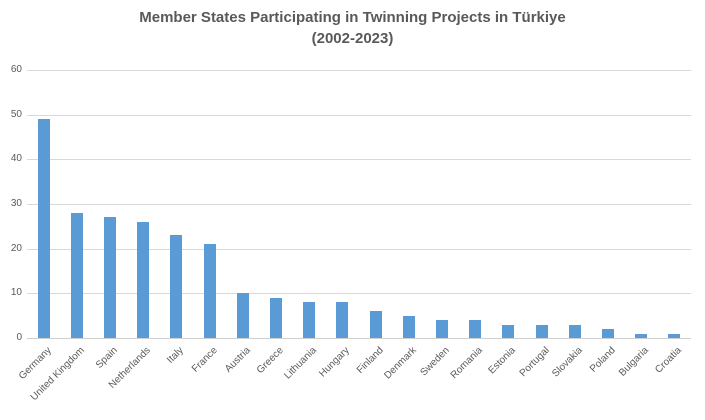 This screenshot has height=420, width=705. Describe the element at coordinates (641, 335) in the screenshot. I see `bar-bulgaria` at that location.